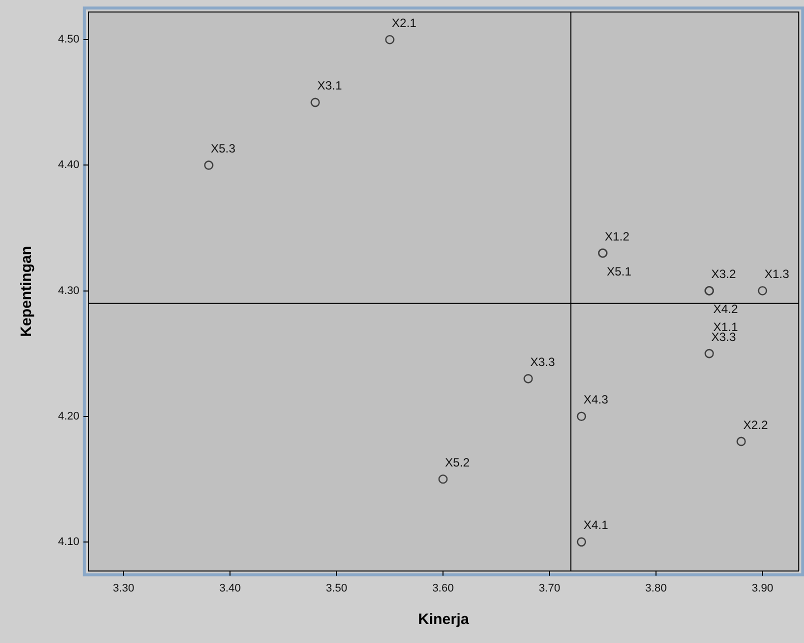 The image size is (804, 643). What do you see at coordinates (123, 588) in the screenshot?
I see `x-tick-label: 3.30` at bounding box center [123, 588].